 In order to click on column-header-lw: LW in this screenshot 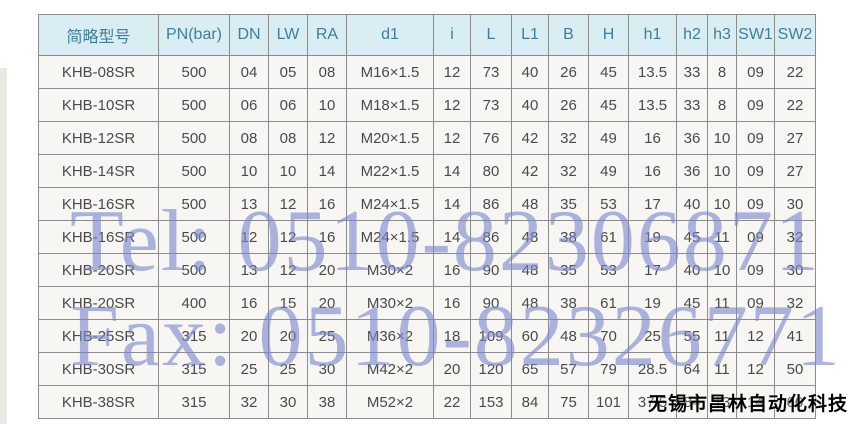, I will do `click(288, 35)`.